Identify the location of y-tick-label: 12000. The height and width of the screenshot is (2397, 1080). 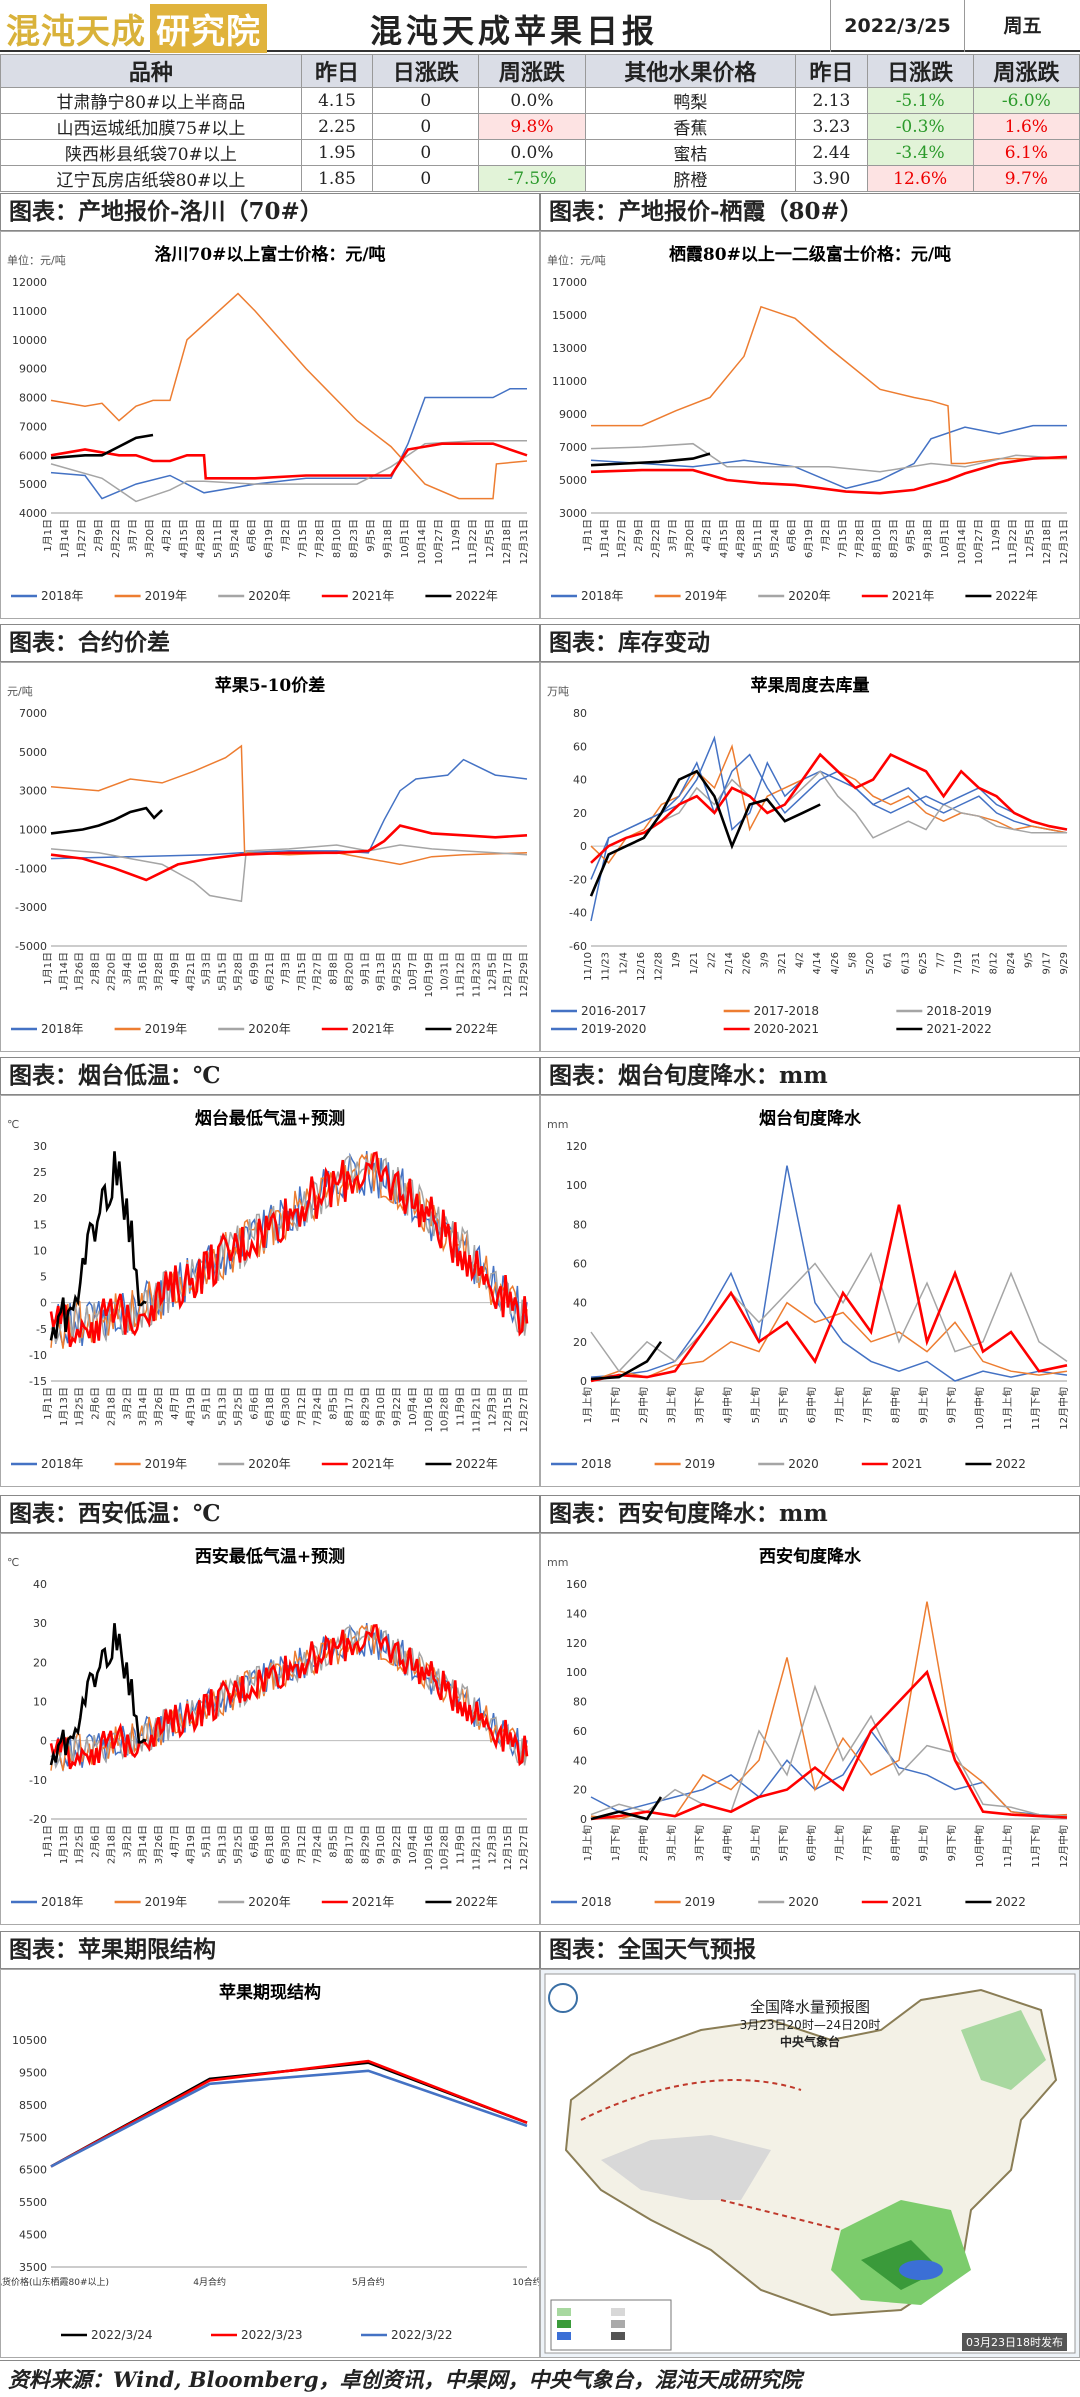
(29, 282).